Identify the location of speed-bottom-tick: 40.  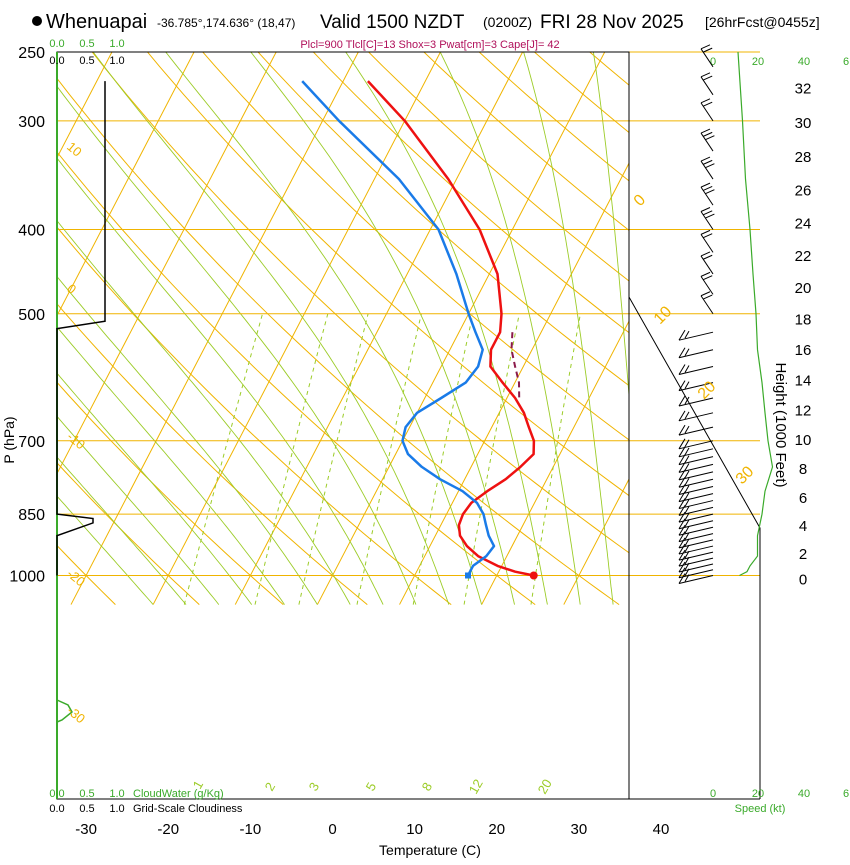
(804, 794).